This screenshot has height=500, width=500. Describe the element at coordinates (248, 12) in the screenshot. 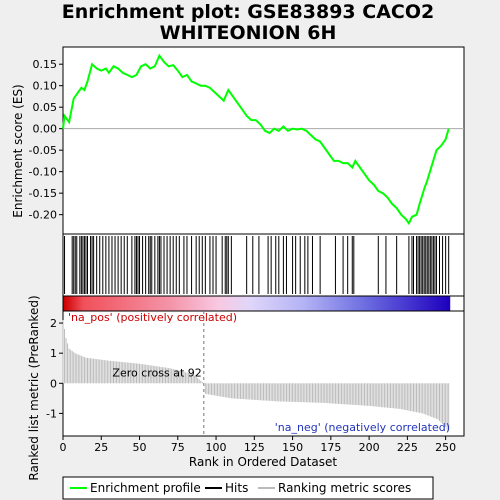

I see `chart-title-line1: Enrichment plot: GSE83893 CACO2` at that location.